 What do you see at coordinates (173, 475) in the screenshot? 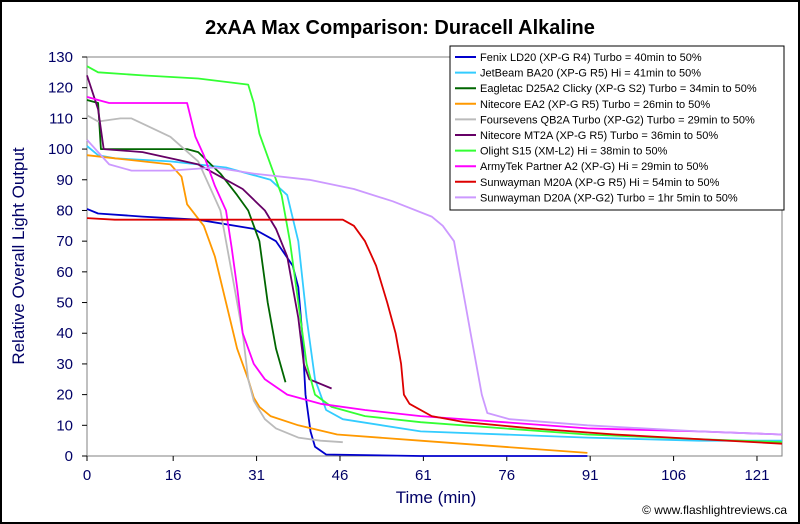
I see `x-tick-label: 16` at bounding box center [173, 475].